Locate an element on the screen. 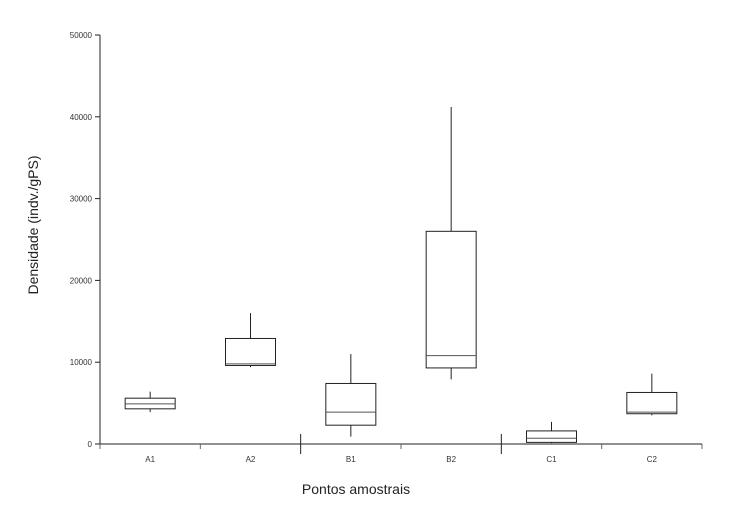 The height and width of the screenshot is (512, 751). x-tick-label: C2 is located at coordinates (652, 459).